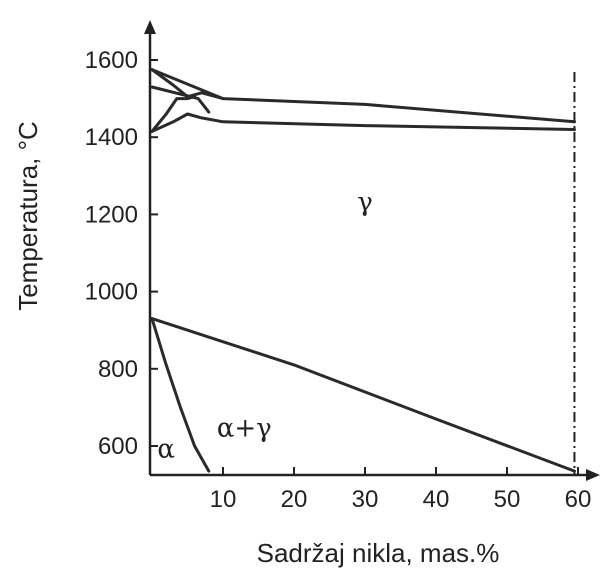  I want to click on y-tick-label: 1400, so click(111, 137).